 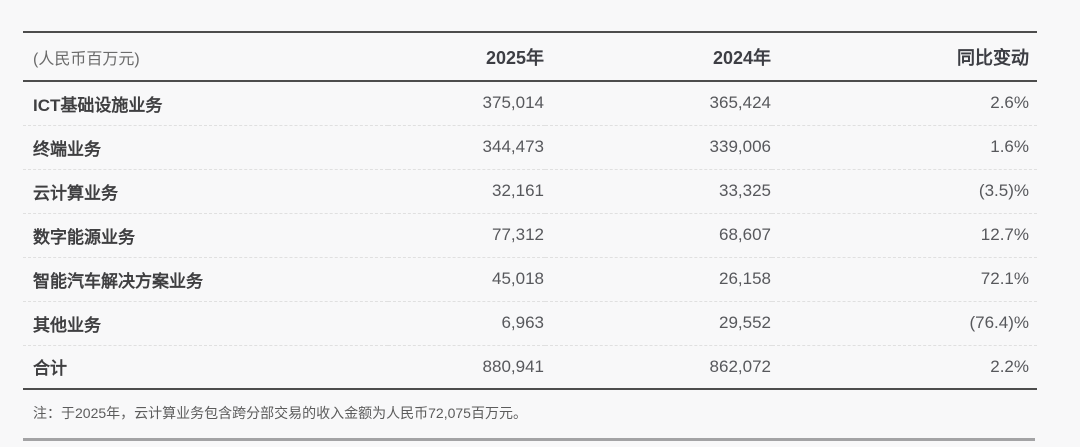 I want to click on column-header-yoy: 同比变动, so click(x=904, y=56).